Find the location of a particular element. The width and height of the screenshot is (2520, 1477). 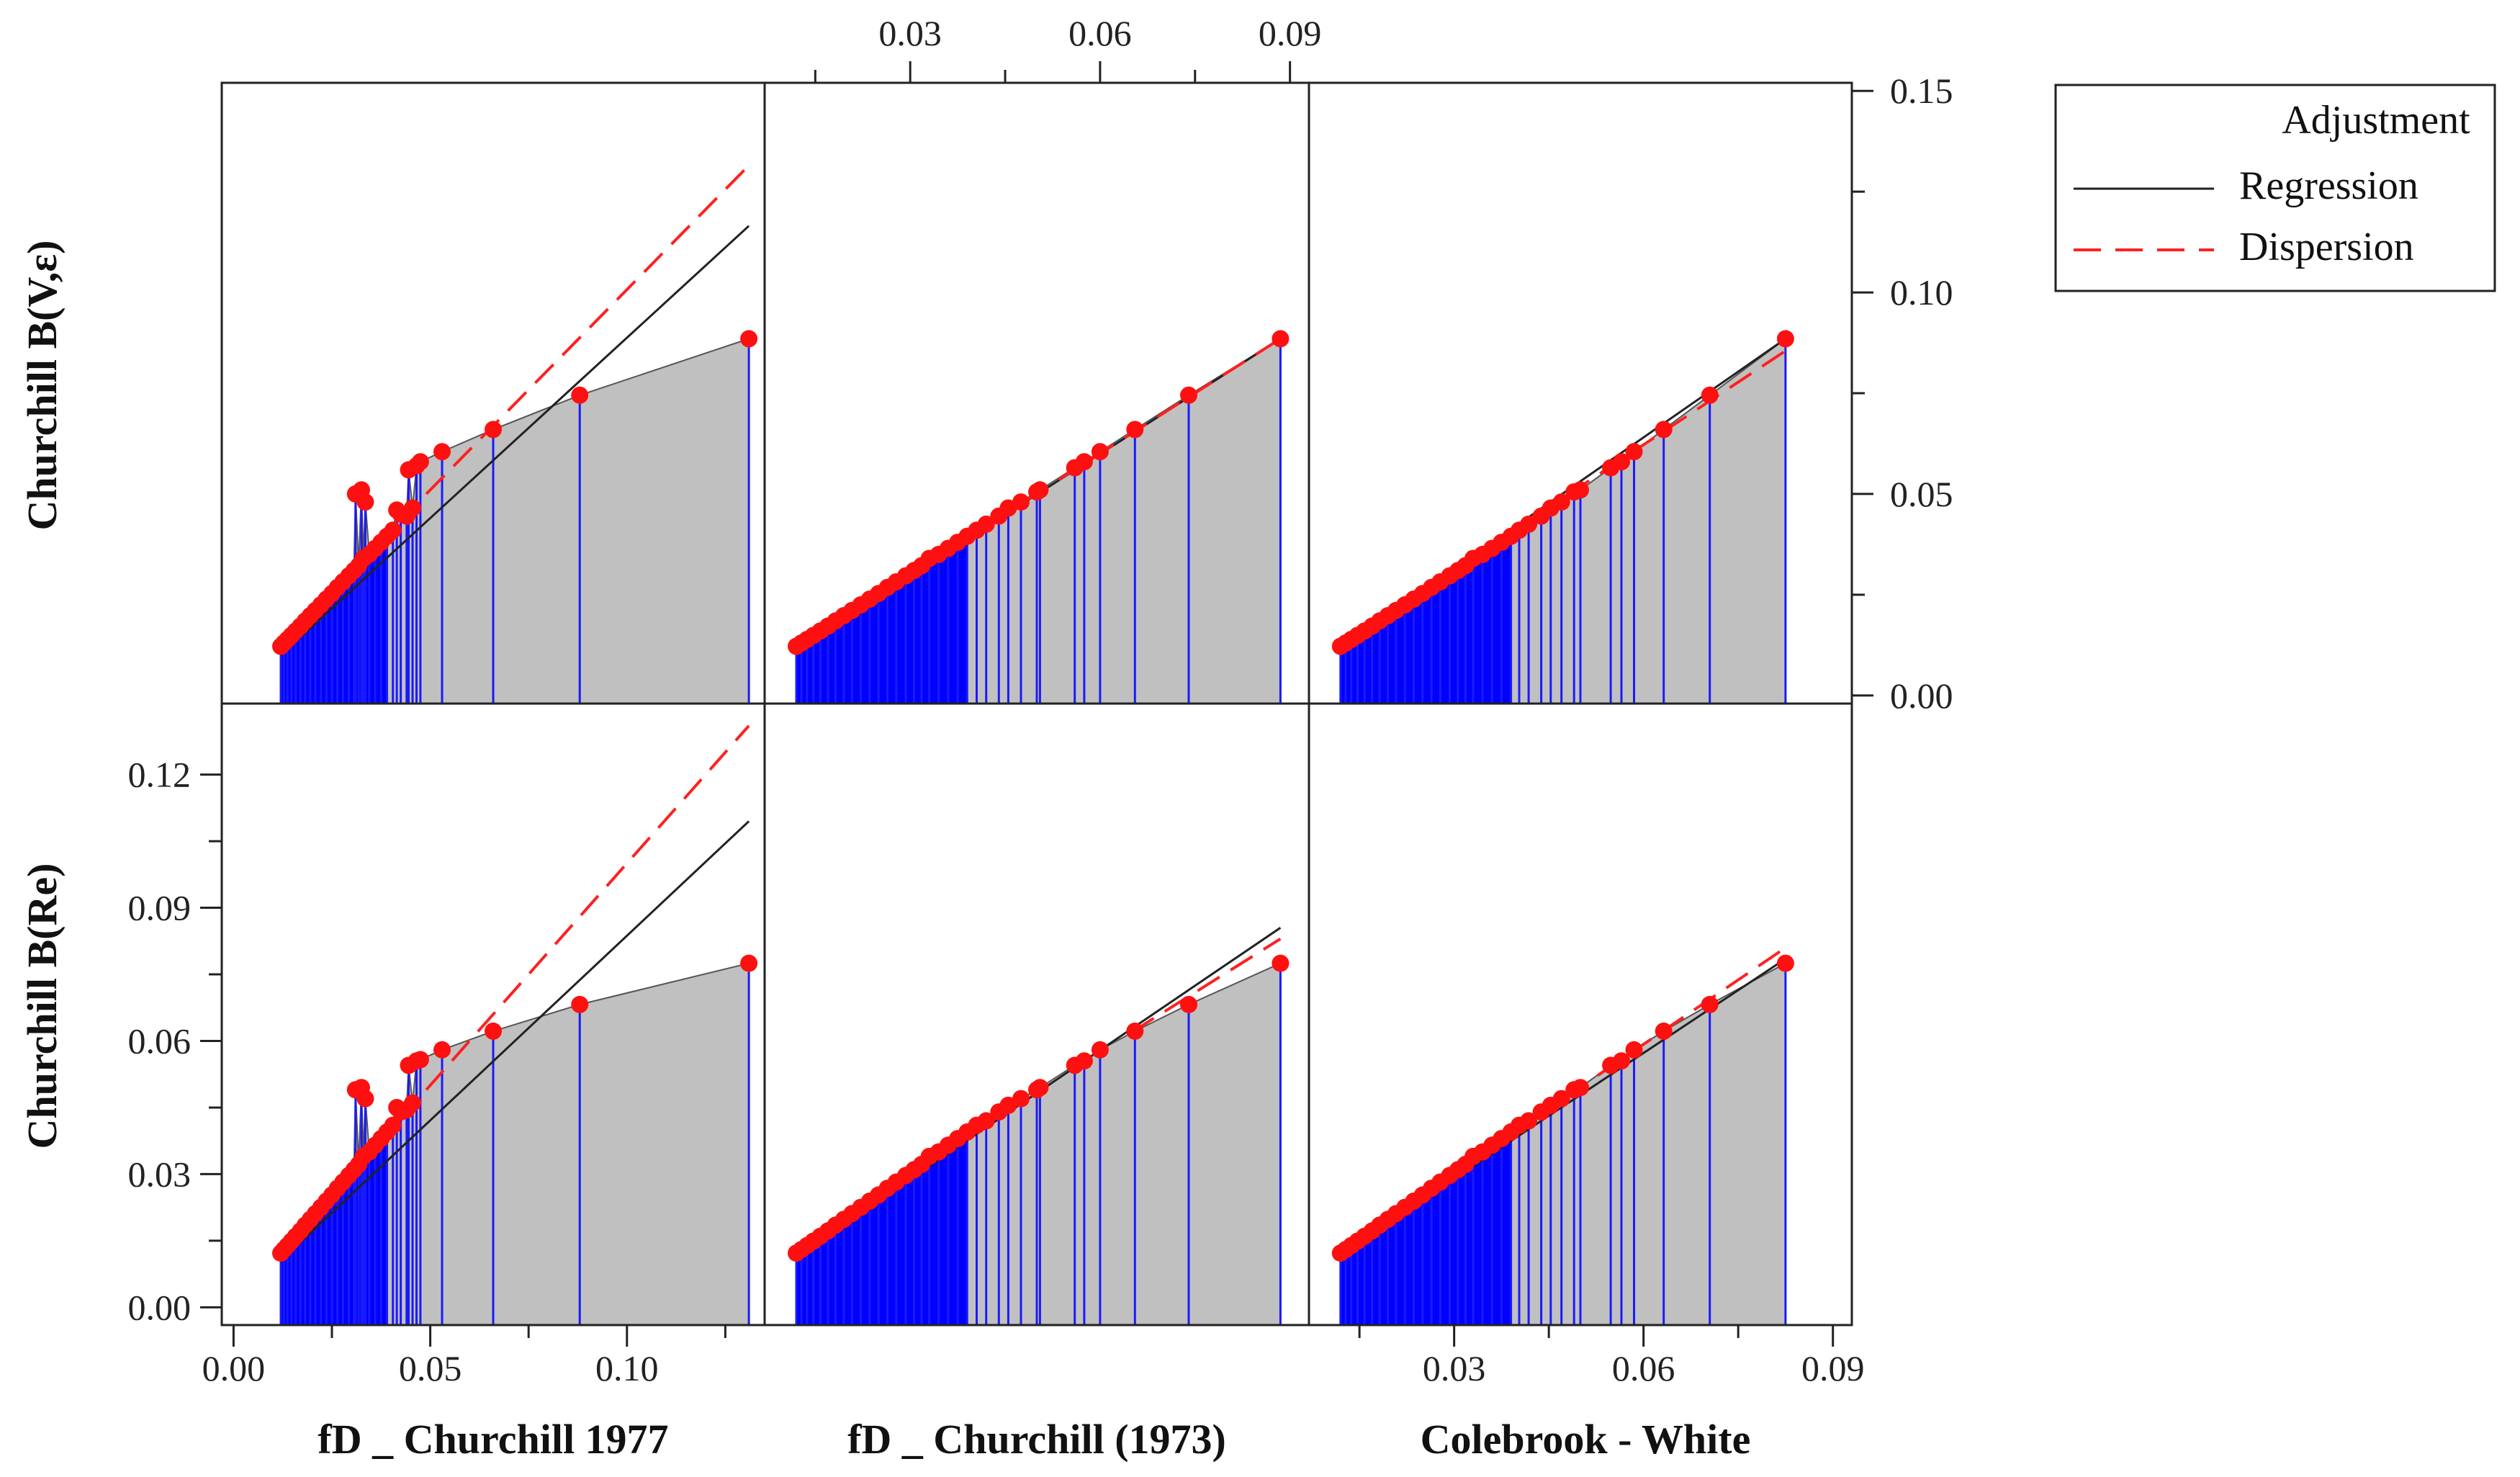

x-tick-label-col-3-0: 0.03 is located at coordinates (1454, 1368).